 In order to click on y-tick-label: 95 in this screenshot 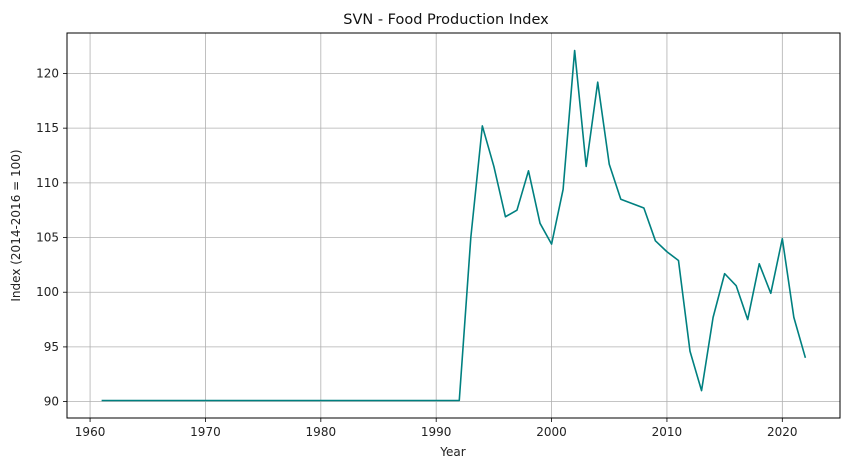, I will do `click(51, 347)`.